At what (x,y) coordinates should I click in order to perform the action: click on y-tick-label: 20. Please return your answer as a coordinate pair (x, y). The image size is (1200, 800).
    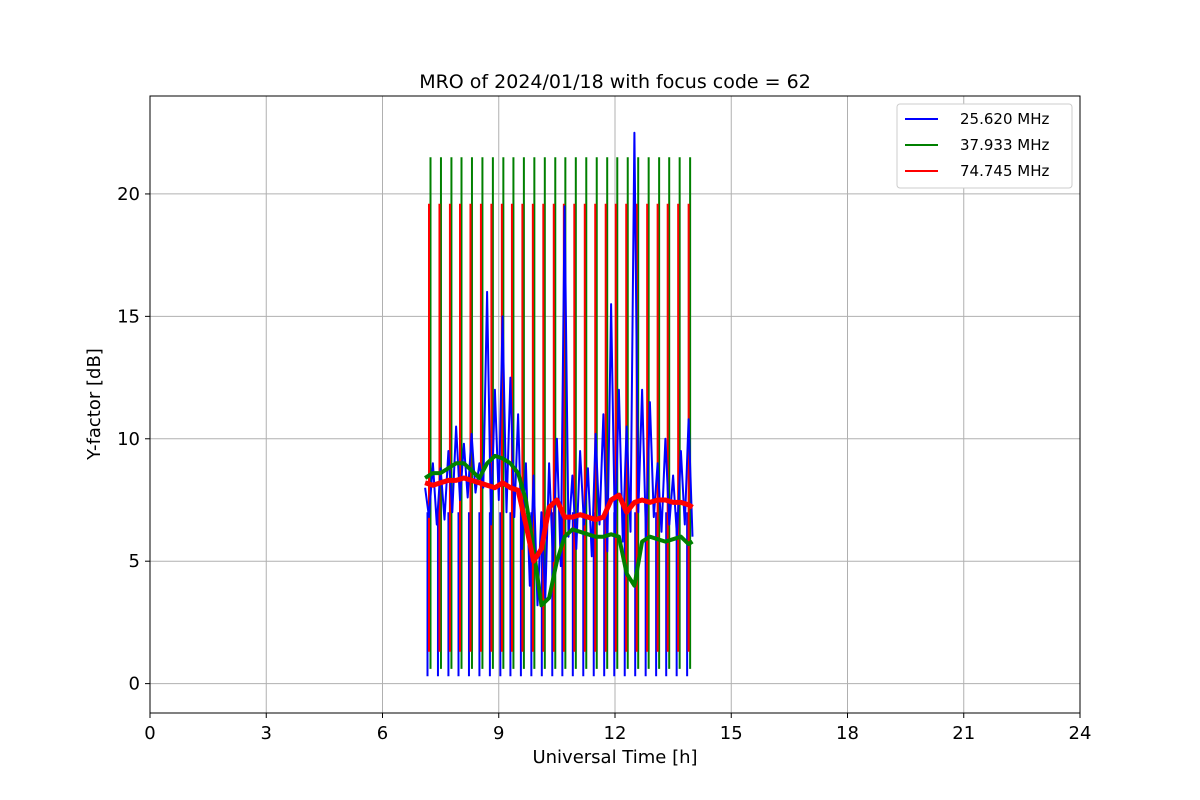
    Looking at the image, I should click on (128, 194).